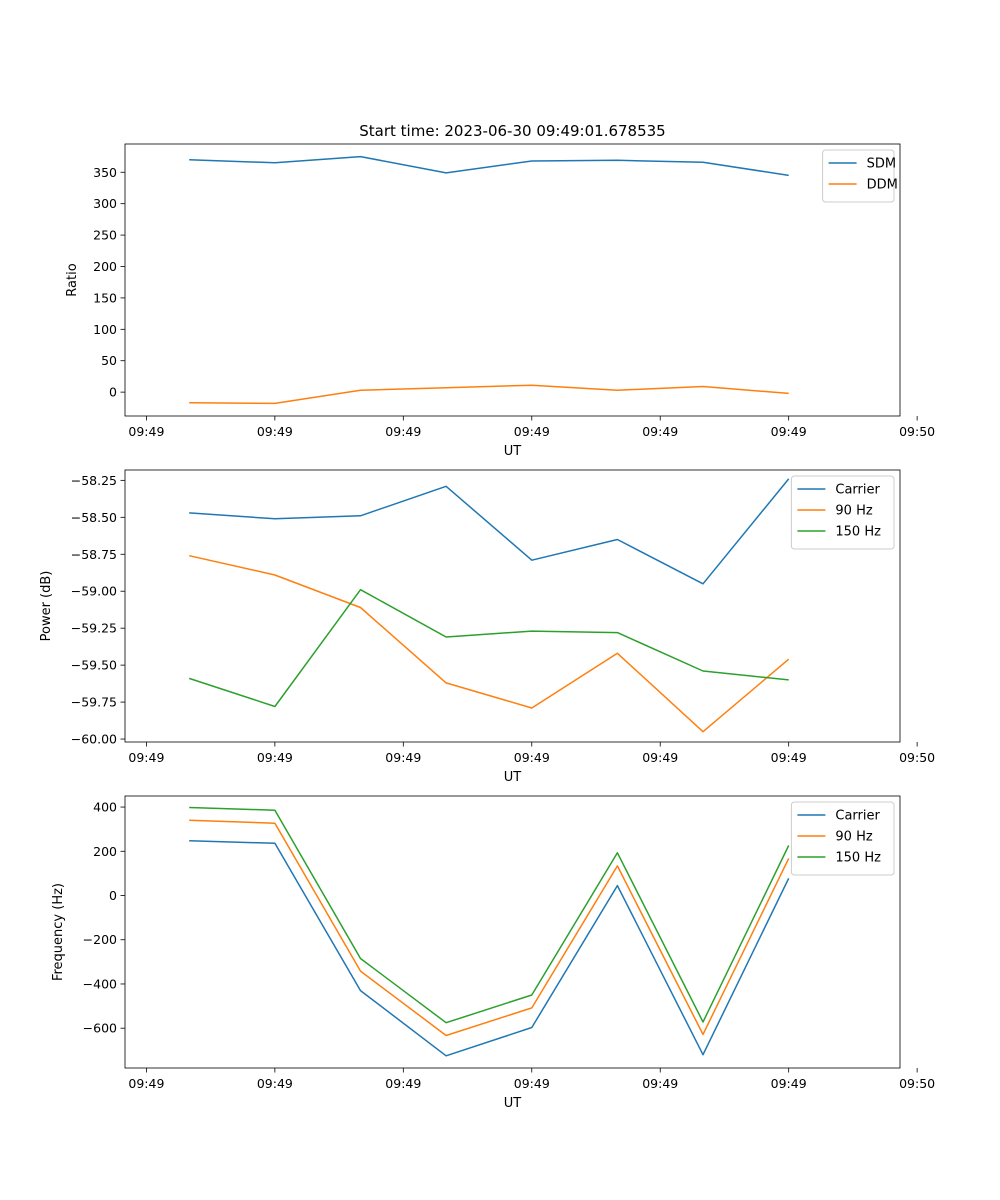 This screenshot has height=1200, width=1000. What do you see at coordinates (94, 554) in the screenshot?
I see `y-tick-label: −58.75` at bounding box center [94, 554].